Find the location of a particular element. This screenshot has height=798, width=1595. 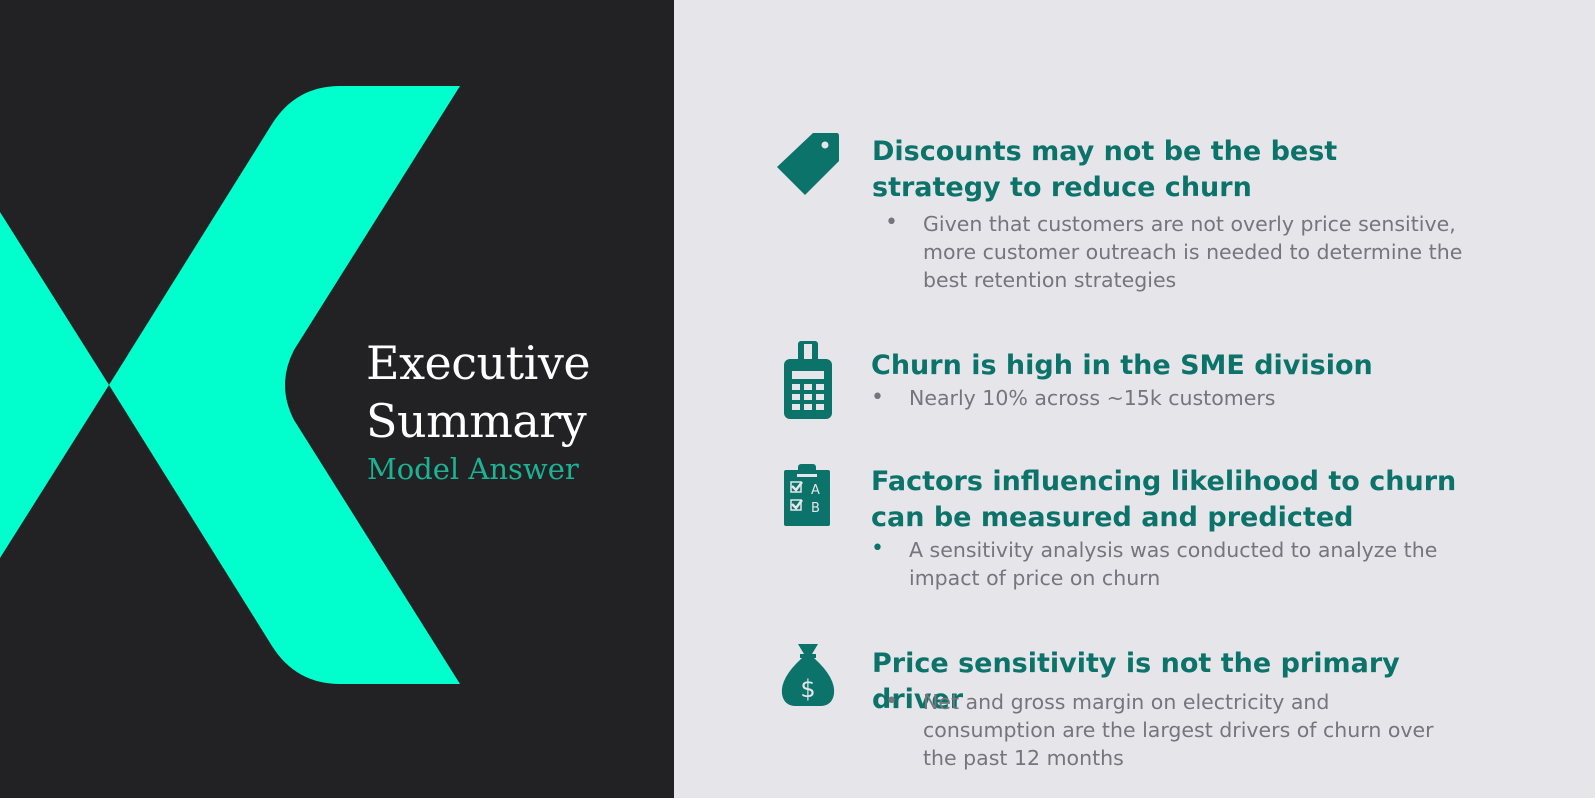

svg-text: A is located at coordinates (815, 490).